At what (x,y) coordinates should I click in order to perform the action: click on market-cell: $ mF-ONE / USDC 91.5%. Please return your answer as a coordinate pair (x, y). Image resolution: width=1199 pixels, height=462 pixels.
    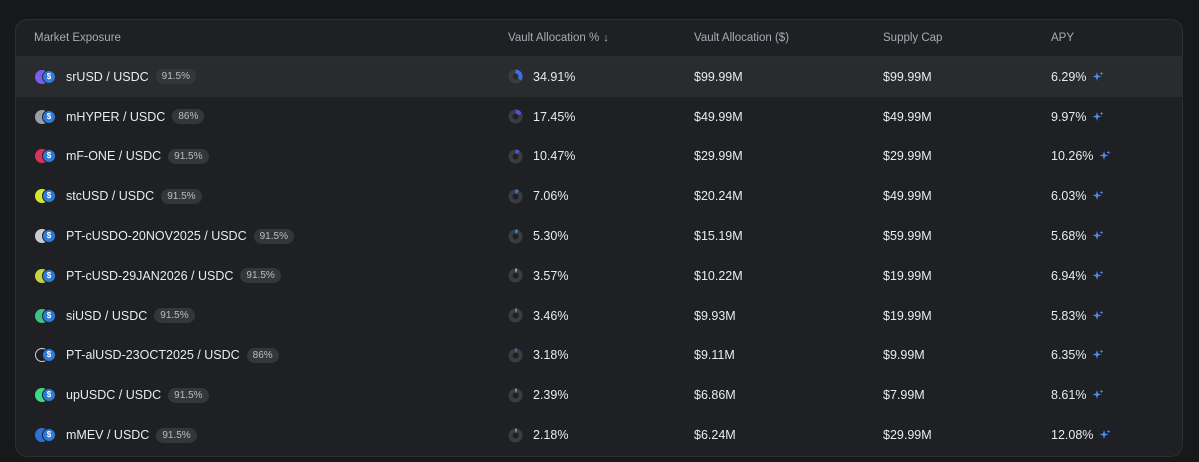
    Looking at the image, I should click on (122, 157).